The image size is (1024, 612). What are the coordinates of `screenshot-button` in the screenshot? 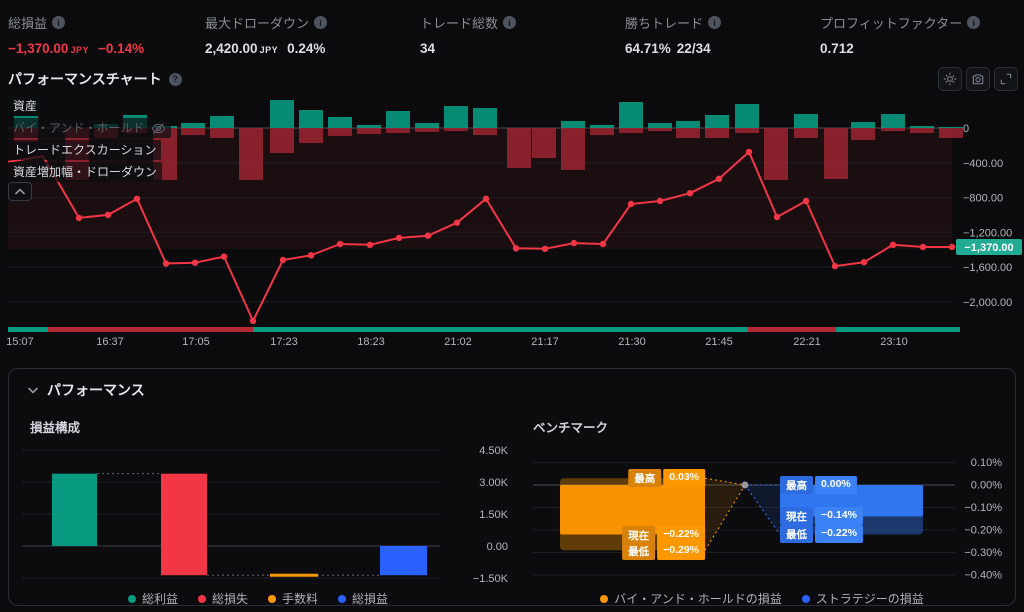 It's located at (978, 79).